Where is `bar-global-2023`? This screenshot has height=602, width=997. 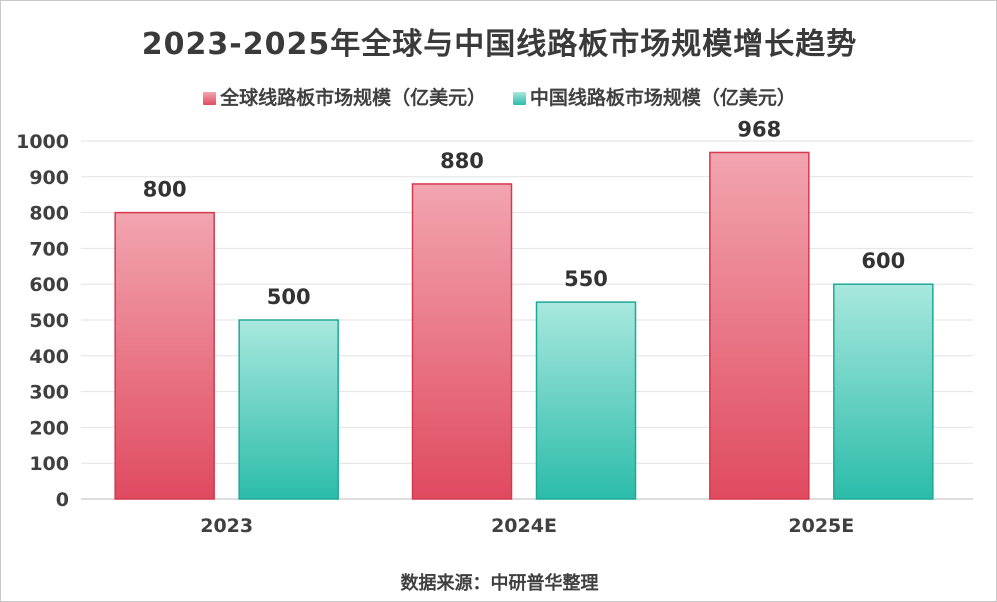 bar-global-2023 is located at coordinates (164, 355).